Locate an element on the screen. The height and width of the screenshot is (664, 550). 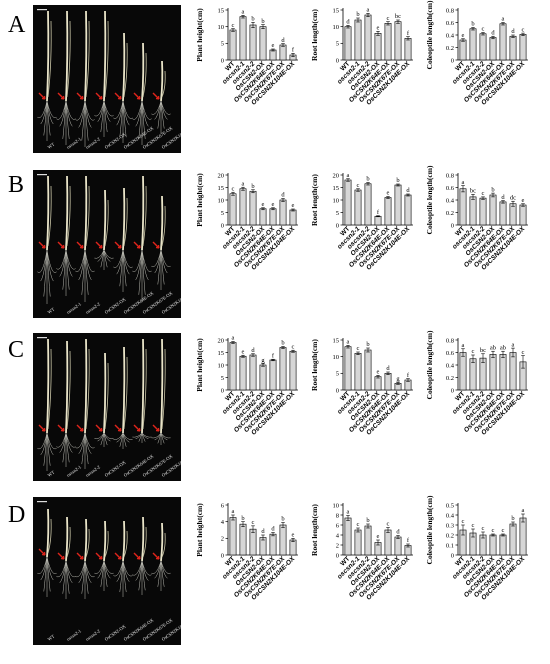
y-tick-label: 5 is located at coordinates (337, 213).